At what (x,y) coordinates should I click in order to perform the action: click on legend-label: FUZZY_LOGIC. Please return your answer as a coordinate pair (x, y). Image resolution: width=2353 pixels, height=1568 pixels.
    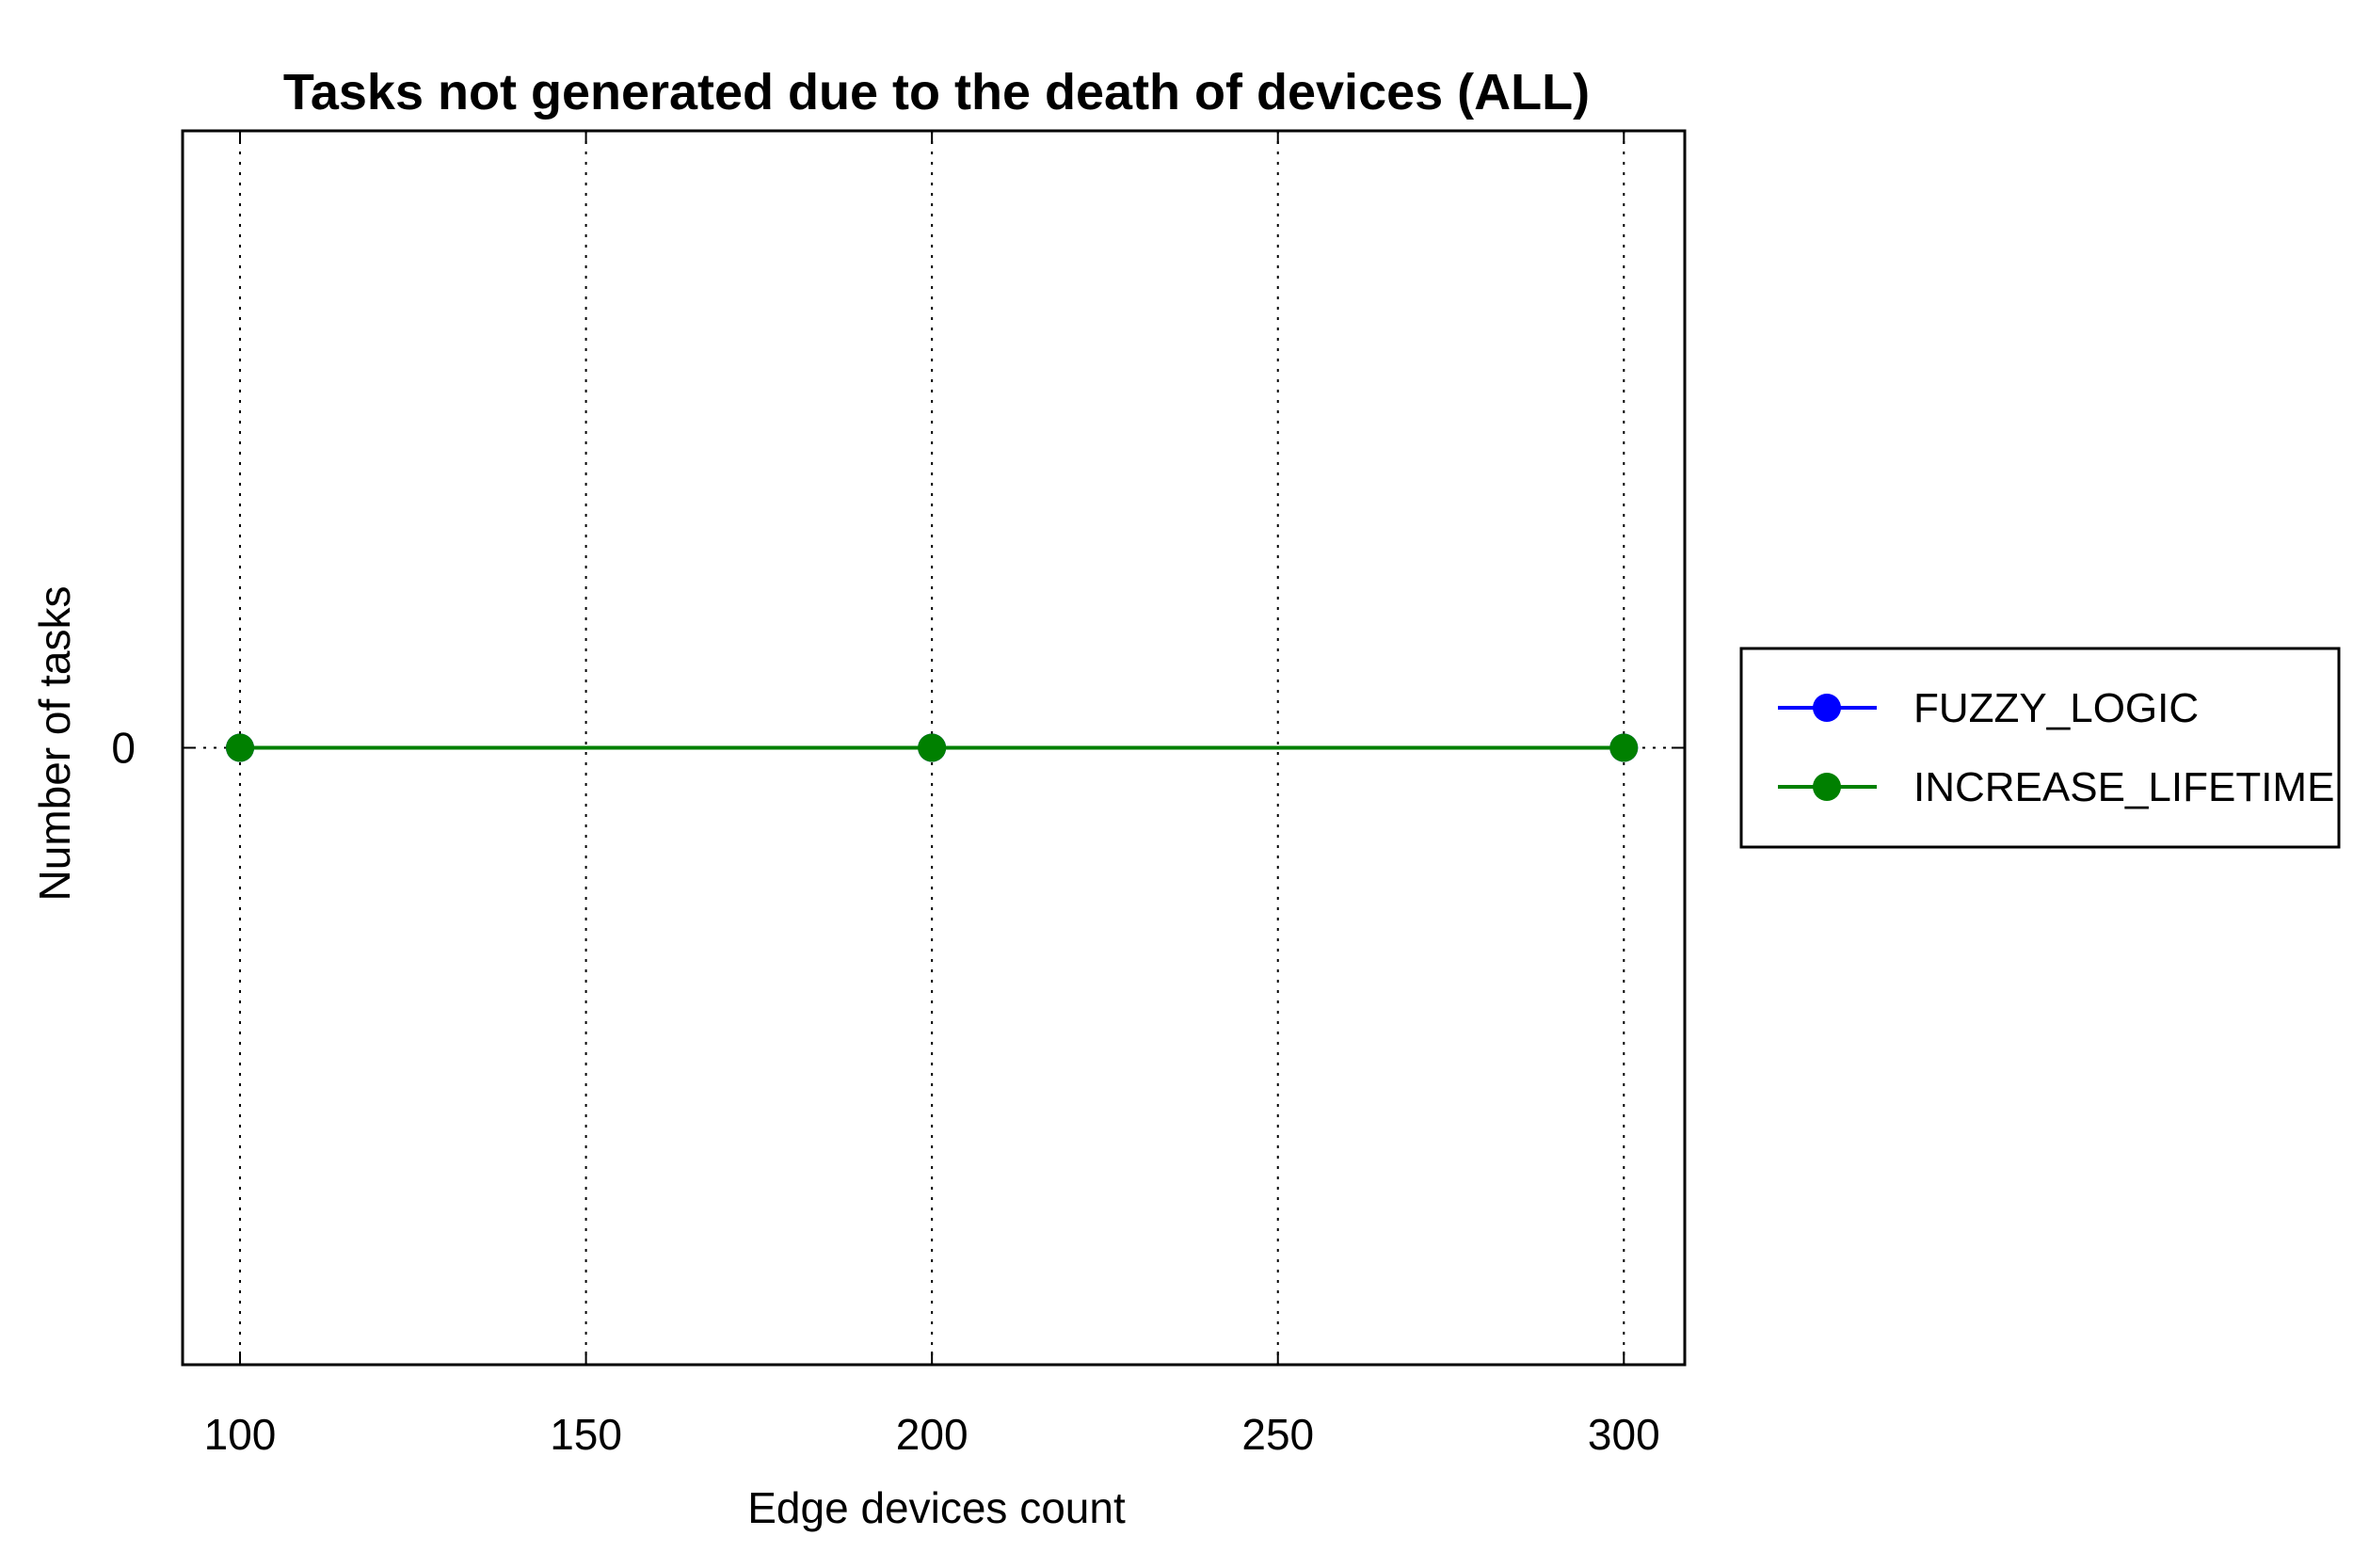
    Looking at the image, I should click on (2056, 708).